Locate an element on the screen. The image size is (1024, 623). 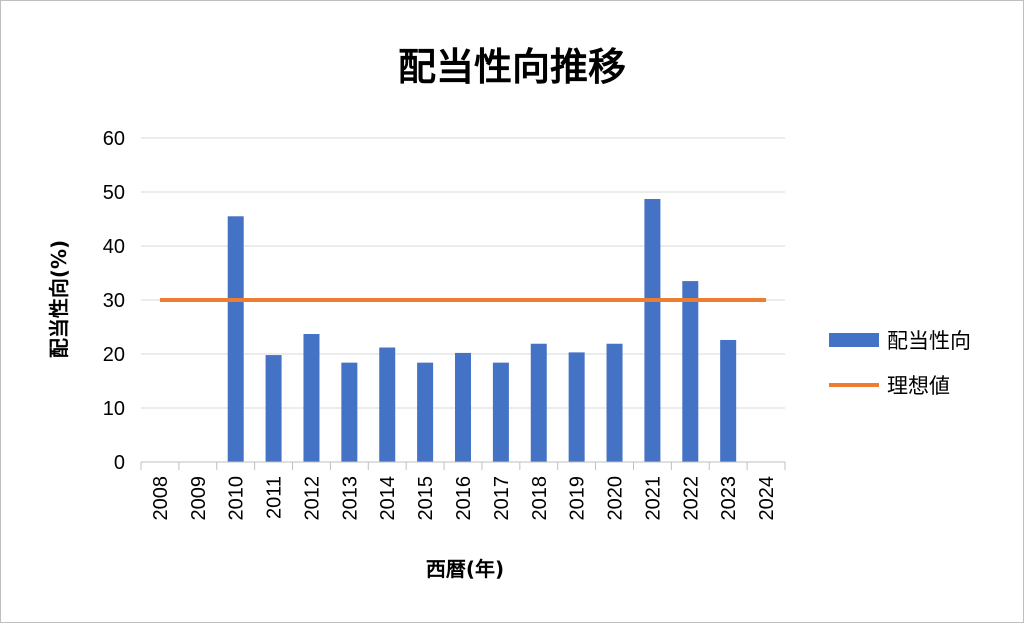
y-tick-labels: 0 10 20 30 40 50 60 is located at coordinates (114, 301).